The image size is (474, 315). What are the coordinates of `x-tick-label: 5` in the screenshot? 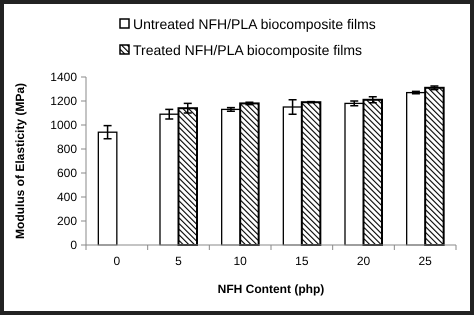 It's located at (178, 261).